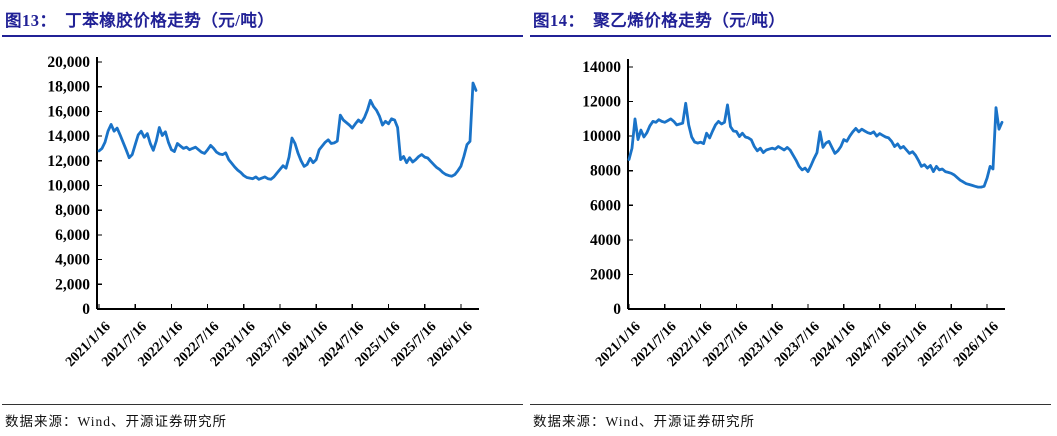  I want to click on figure-14-source-note: 数据来源：Wind、开源证券研究所, so click(644, 421).